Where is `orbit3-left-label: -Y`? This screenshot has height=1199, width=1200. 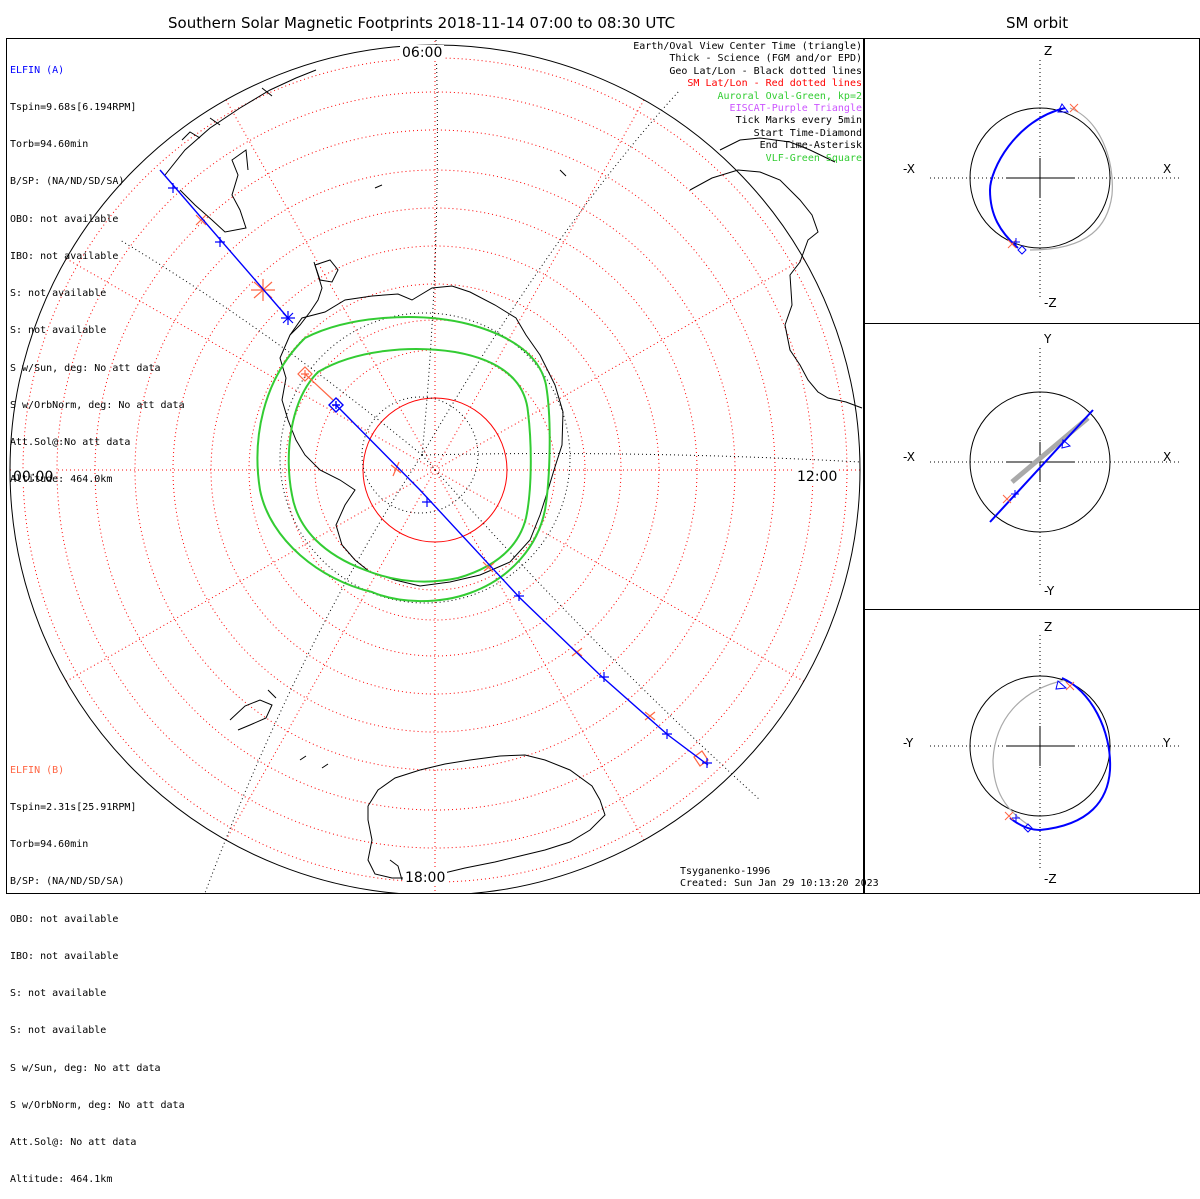
orbit3-left-label: -Y is located at coordinates (908, 743).